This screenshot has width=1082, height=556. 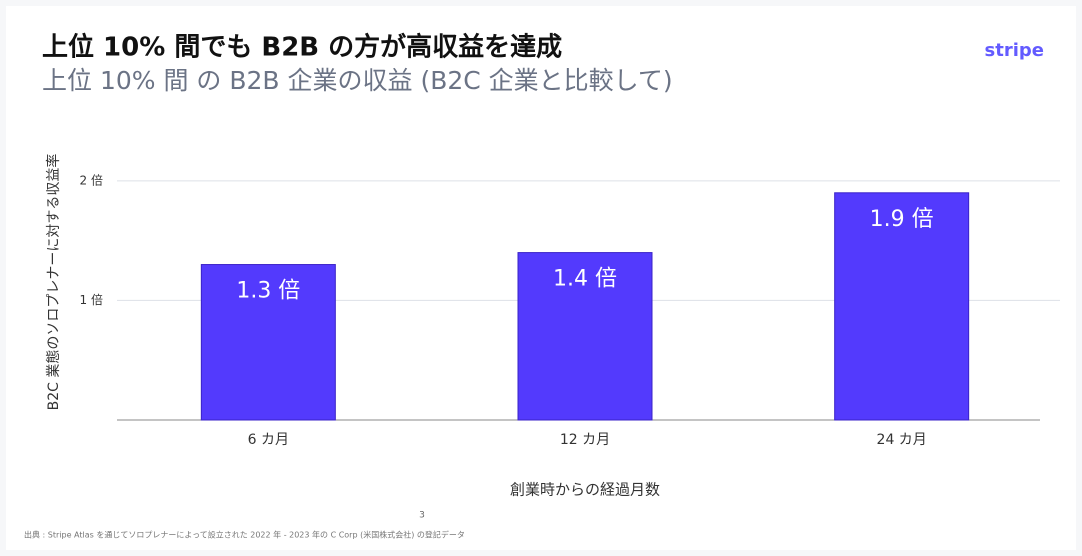 What do you see at coordinates (91, 299) in the screenshot?
I see `y-tick-label: 1 倍` at bounding box center [91, 299].